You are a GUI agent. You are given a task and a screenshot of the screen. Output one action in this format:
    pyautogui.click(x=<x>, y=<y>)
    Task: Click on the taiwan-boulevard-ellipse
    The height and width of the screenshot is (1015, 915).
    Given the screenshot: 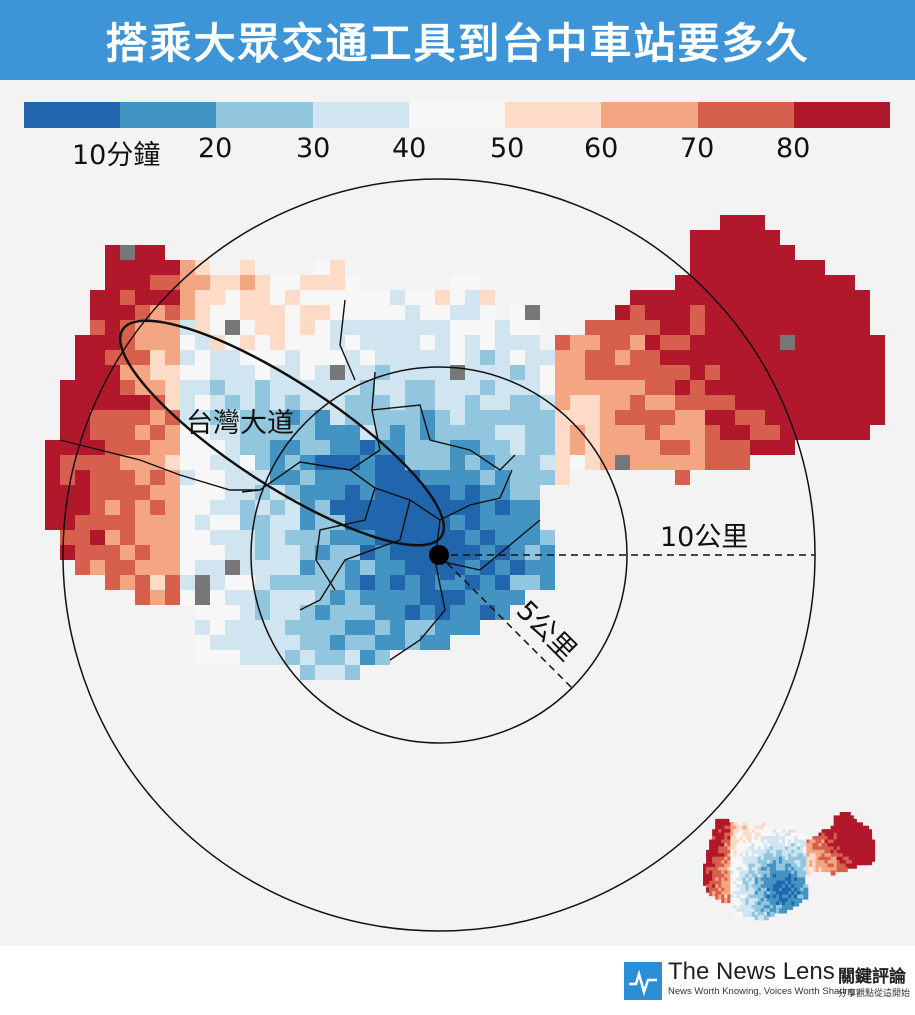 What is the action you would take?
    pyautogui.click(x=282, y=433)
    